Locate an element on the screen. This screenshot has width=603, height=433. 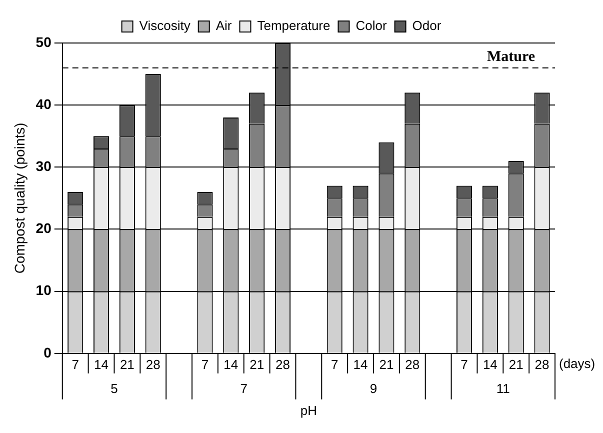
text: 7 is located at coordinates (244, 388).